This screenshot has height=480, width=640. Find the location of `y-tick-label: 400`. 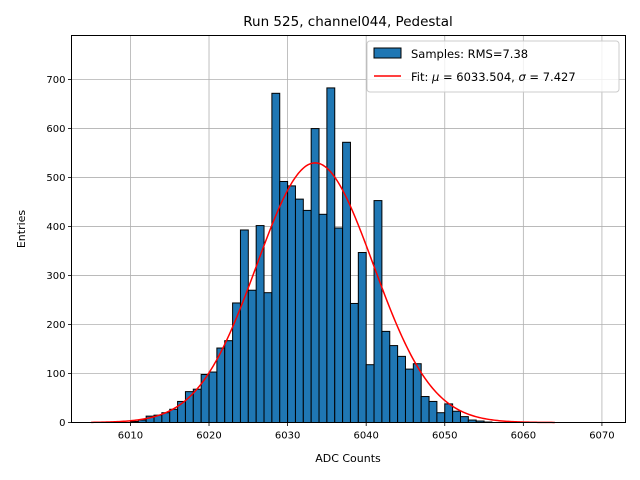

y-tick-label: 400 is located at coordinates (55, 227).